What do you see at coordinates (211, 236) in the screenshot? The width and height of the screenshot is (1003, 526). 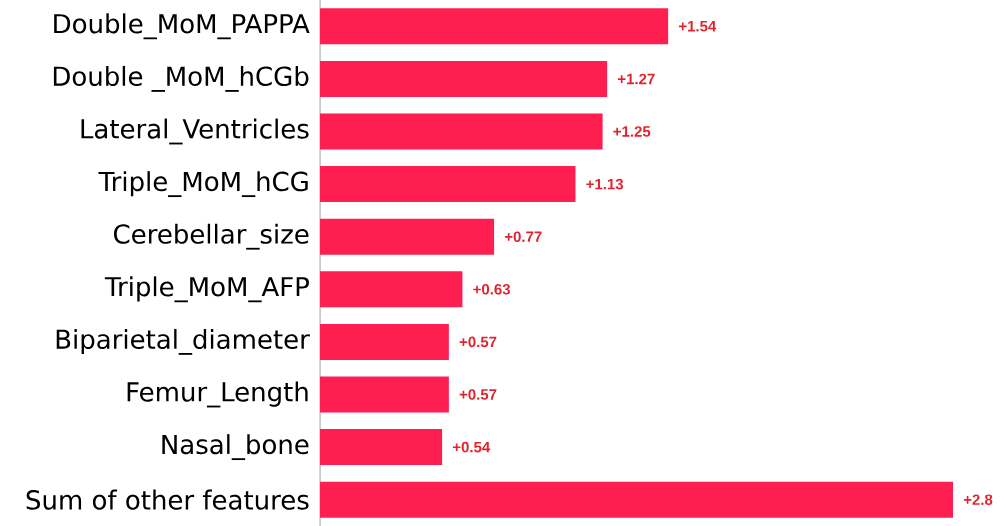 I see `y-tick-label: Cerebellar_size` at bounding box center [211, 236].